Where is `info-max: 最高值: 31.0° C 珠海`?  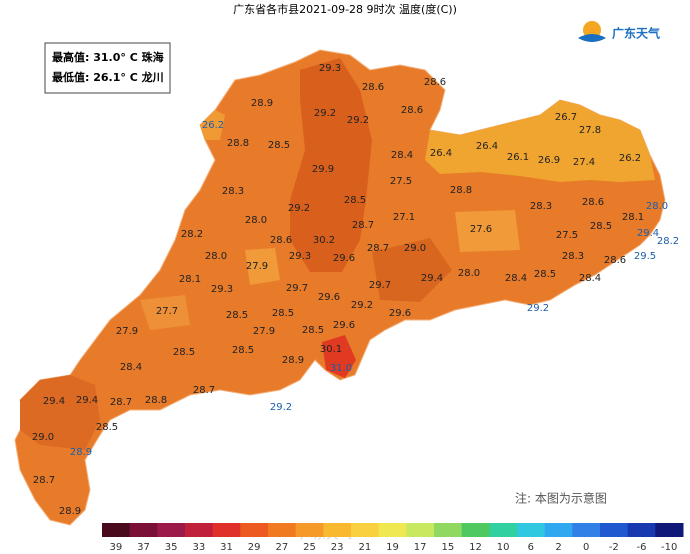 info-max: 最高值: 31.0° C 珠海 is located at coordinates (108, 57).